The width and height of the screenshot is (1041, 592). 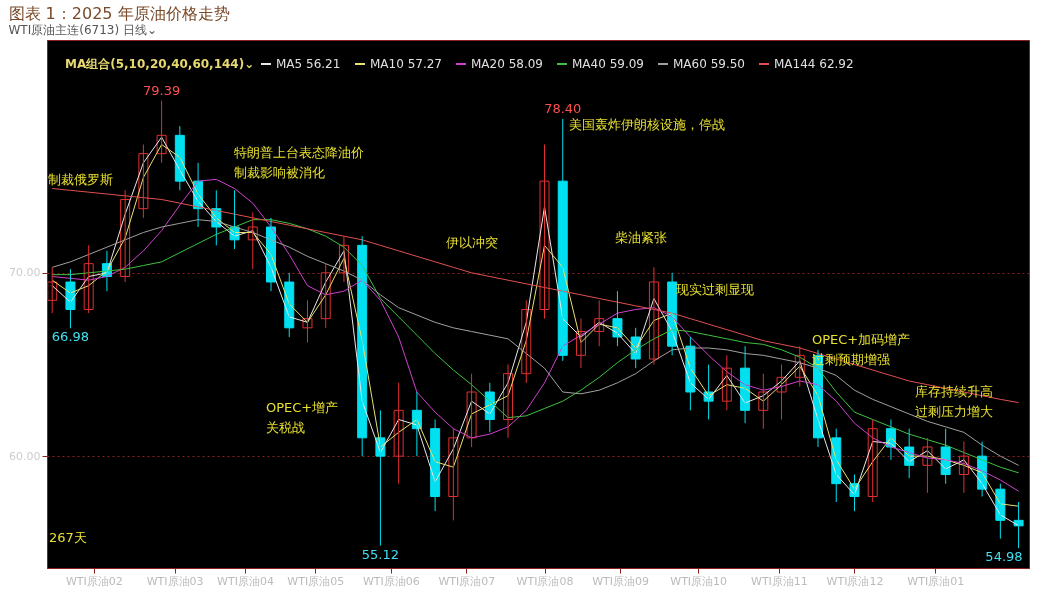 What do you see at coordinates (467, 581) in the screenshot?
I see `x-tick-label: WTI原油07` at bounding box center [467, 581].